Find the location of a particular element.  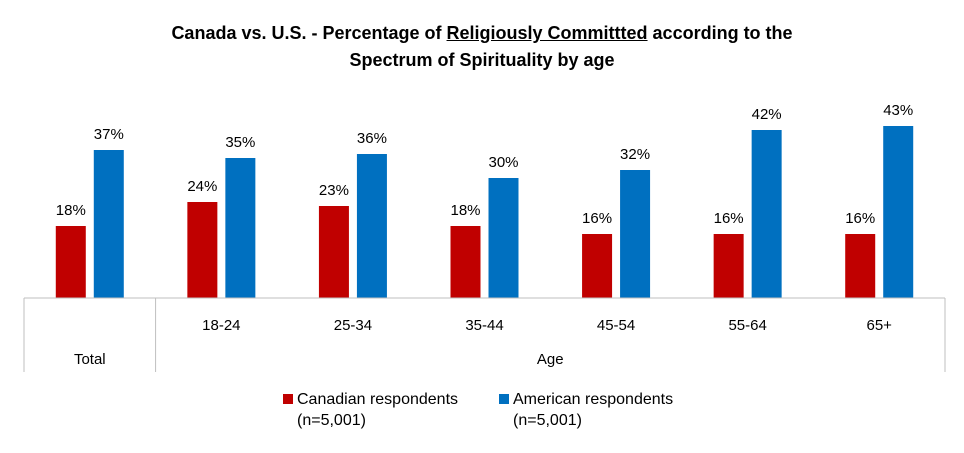

legend-label-canadian: Canadian respondents (n=5,001) is located at coordinates (378, 410).